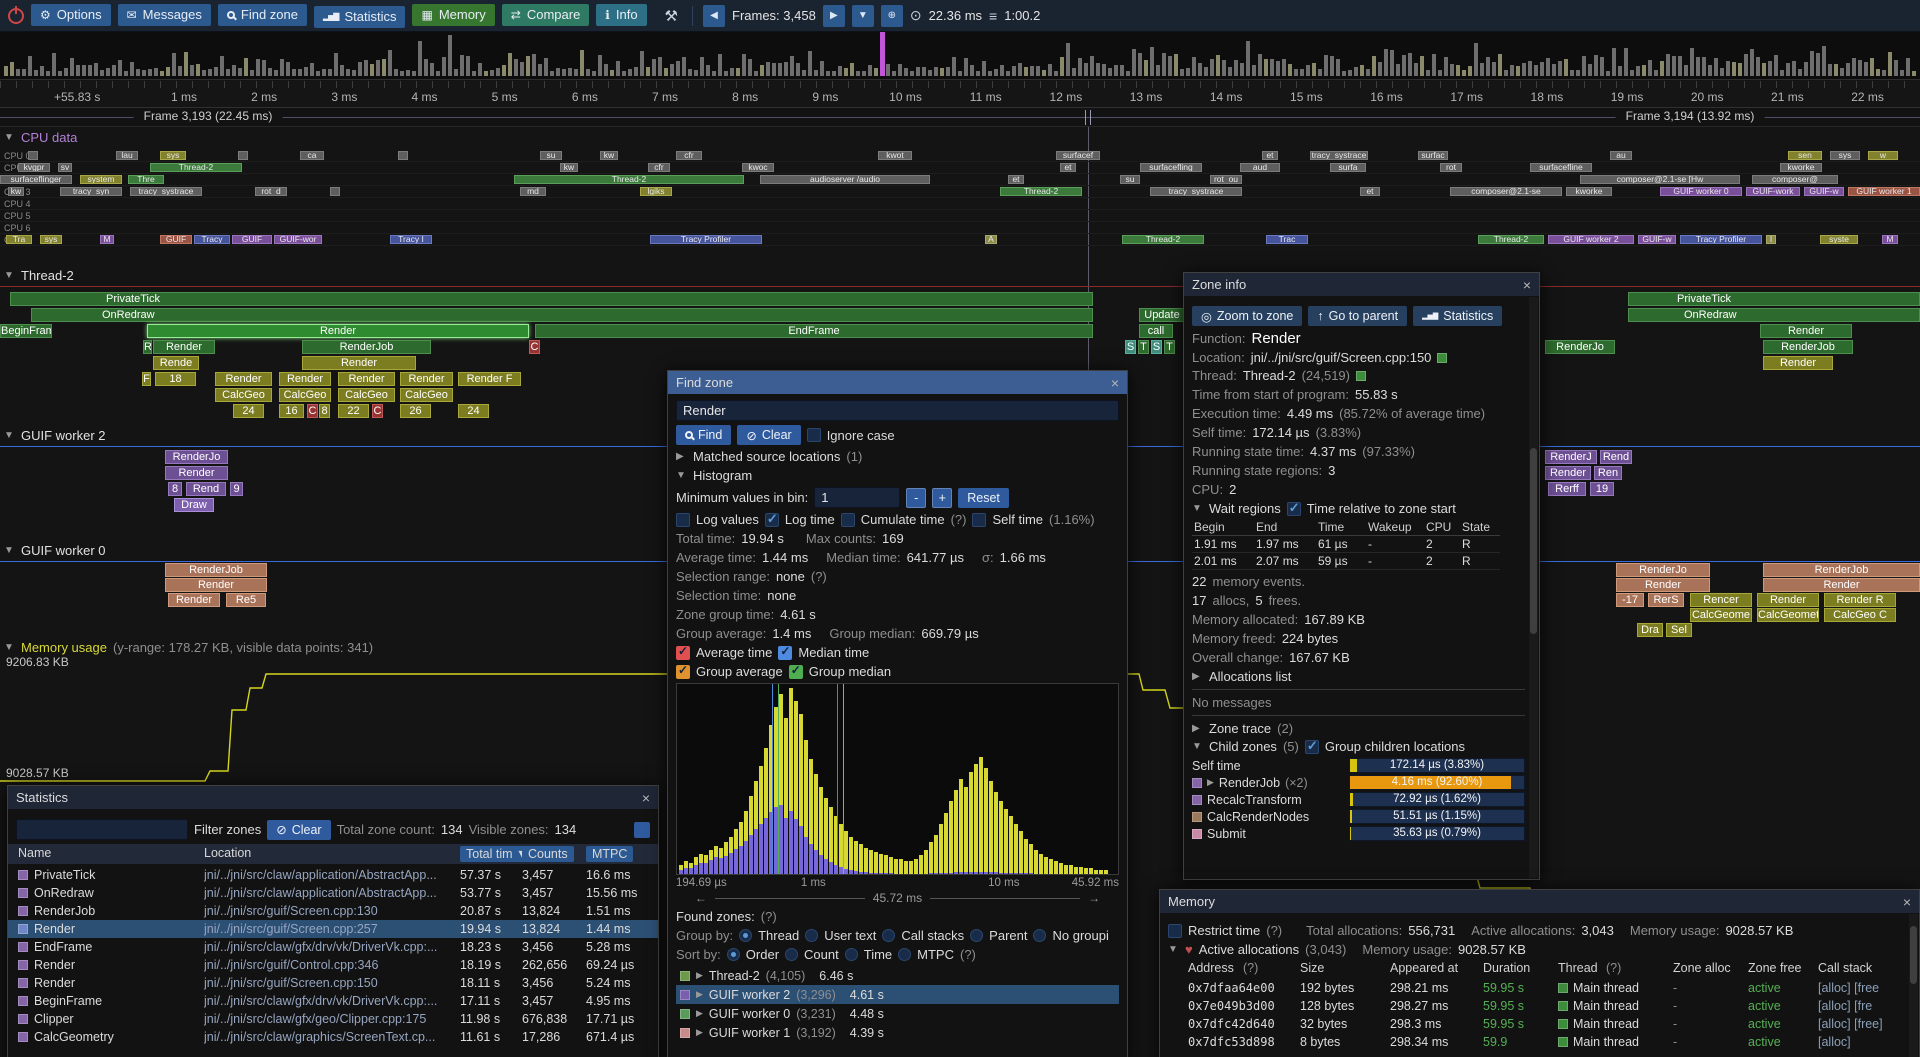 This screenshot has height=1057, width=1920. What do you see at coordinates (291, 411) in the screenshot?
I see `timeline-zone: 16` at bounding box center [291, 411].